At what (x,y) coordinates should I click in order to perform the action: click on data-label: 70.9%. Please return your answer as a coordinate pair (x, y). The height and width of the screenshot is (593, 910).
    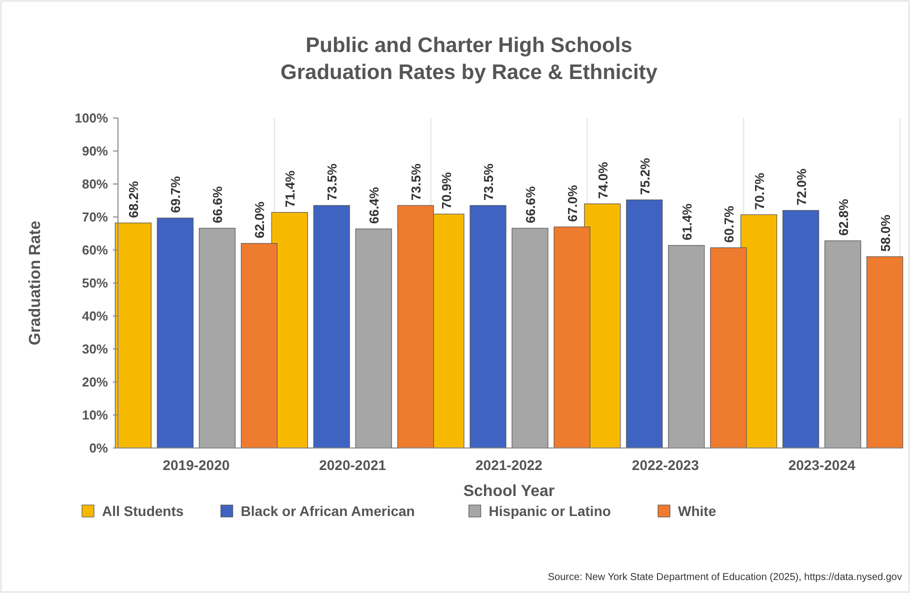
    Looking at the image, I should click on (446, 191).